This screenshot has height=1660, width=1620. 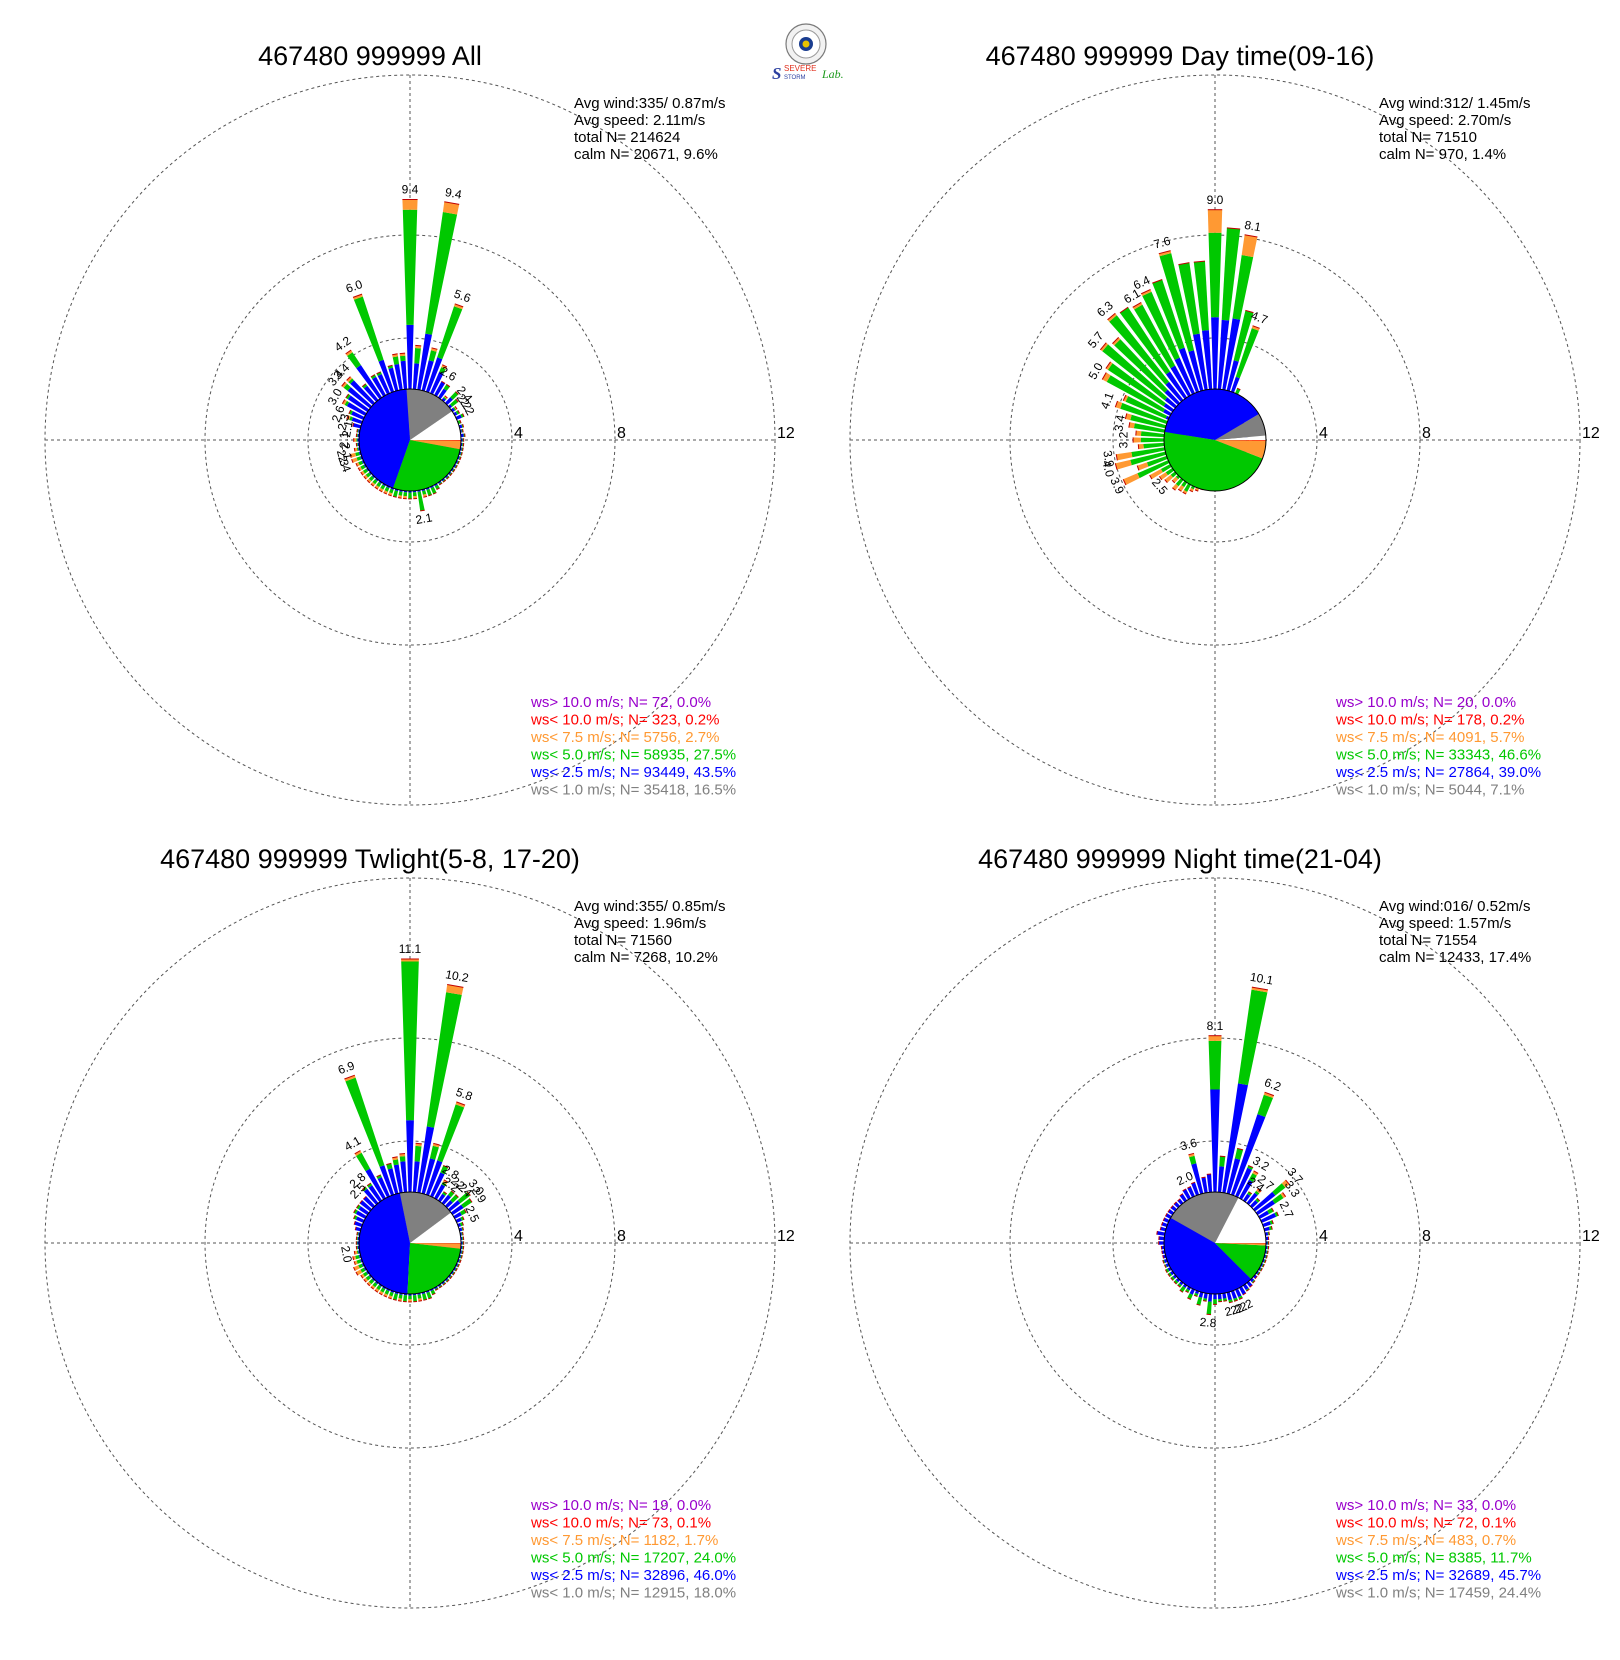 What do you see at coordinates (338, 413) in the screenshot?
I see `bar-value-label: 2.6` at bounding box center [338, 413].